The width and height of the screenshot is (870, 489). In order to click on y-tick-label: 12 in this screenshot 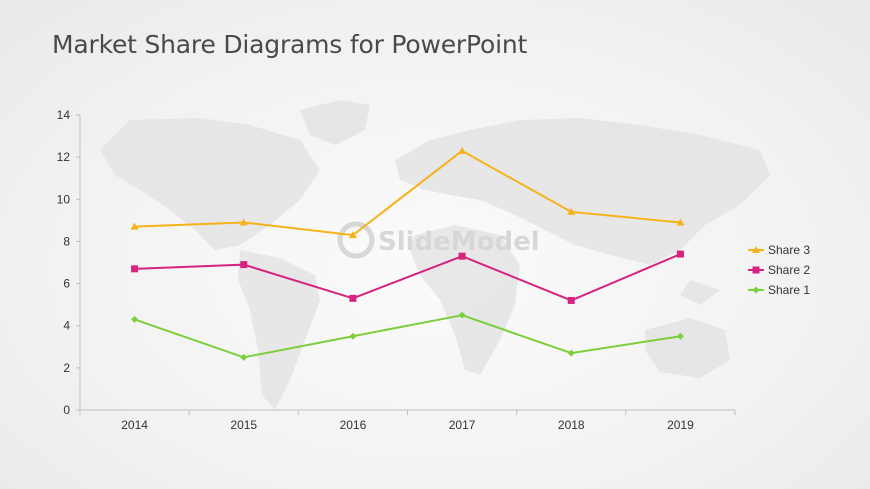, I will do `click(64, 157)`.